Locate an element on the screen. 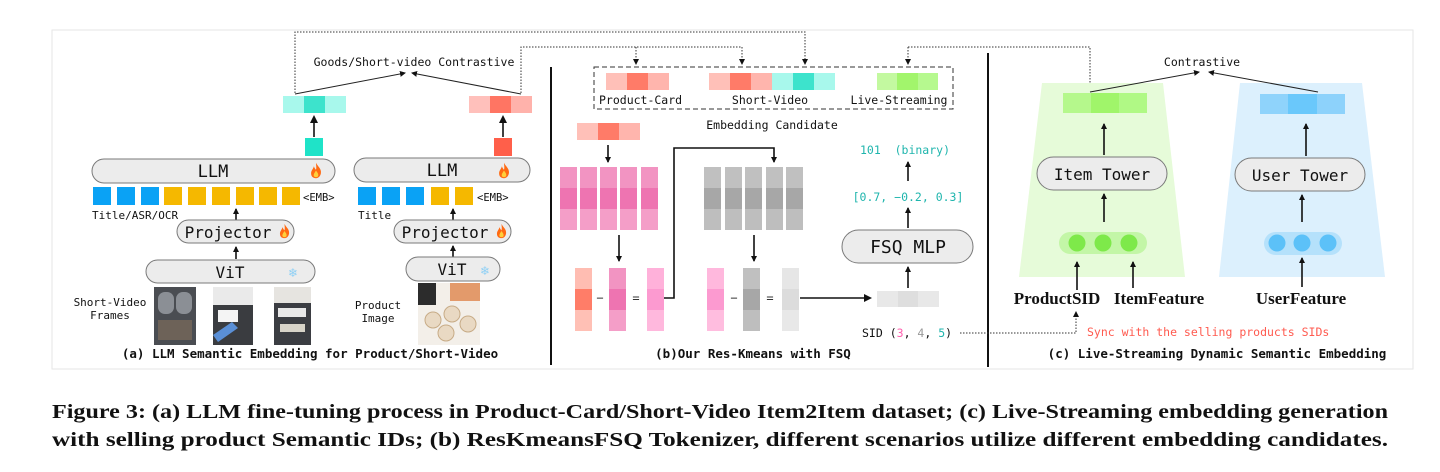 The height and width of the screenshot is (472, 1440). contrast-arrow-right is located at coordinates (466, 83).